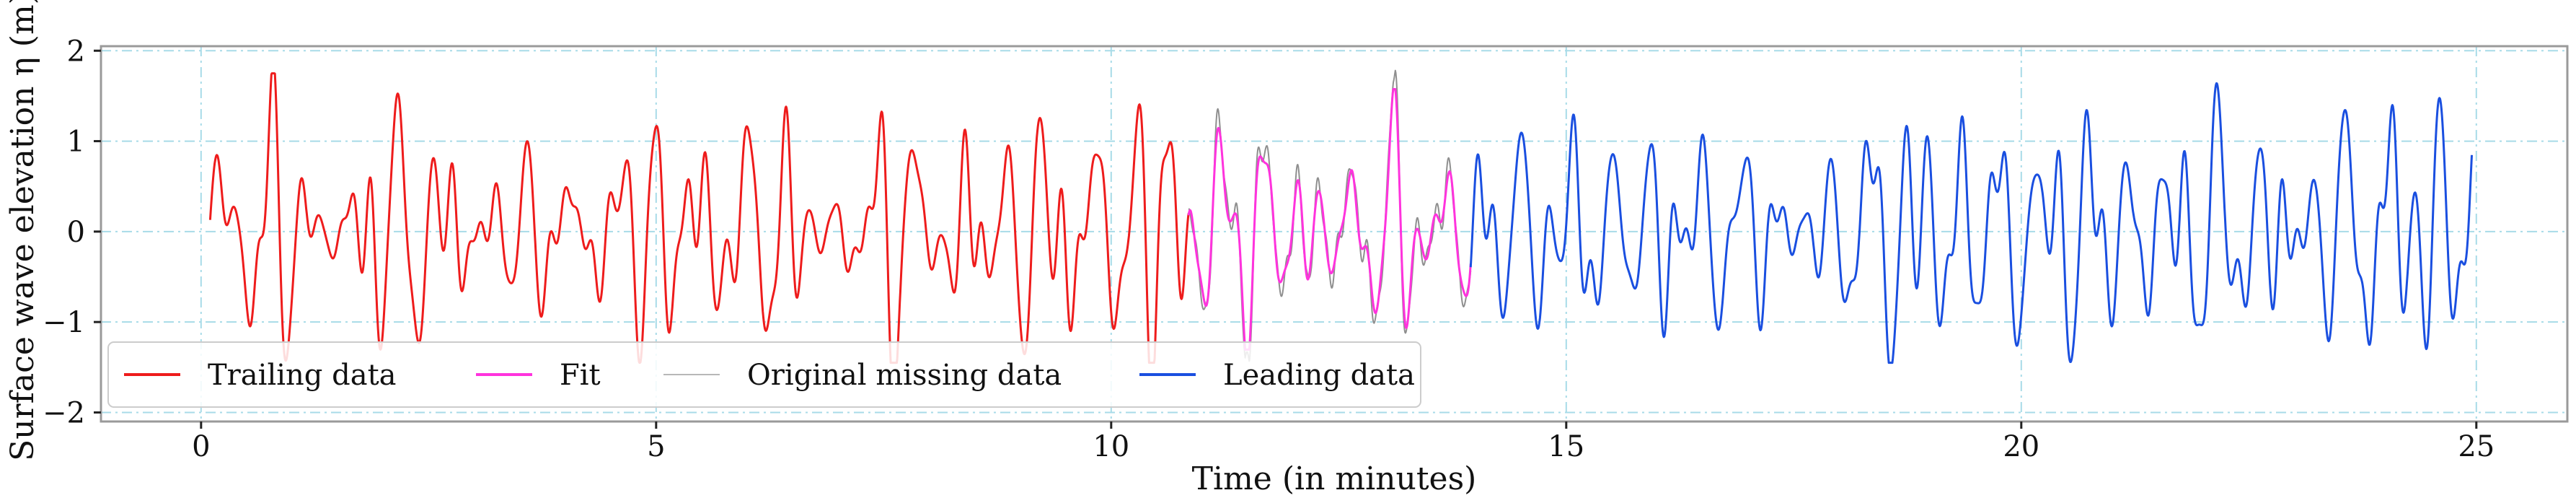  I want to click on y-axis-label: Surface wave elevation η (m), so click(22, 230).